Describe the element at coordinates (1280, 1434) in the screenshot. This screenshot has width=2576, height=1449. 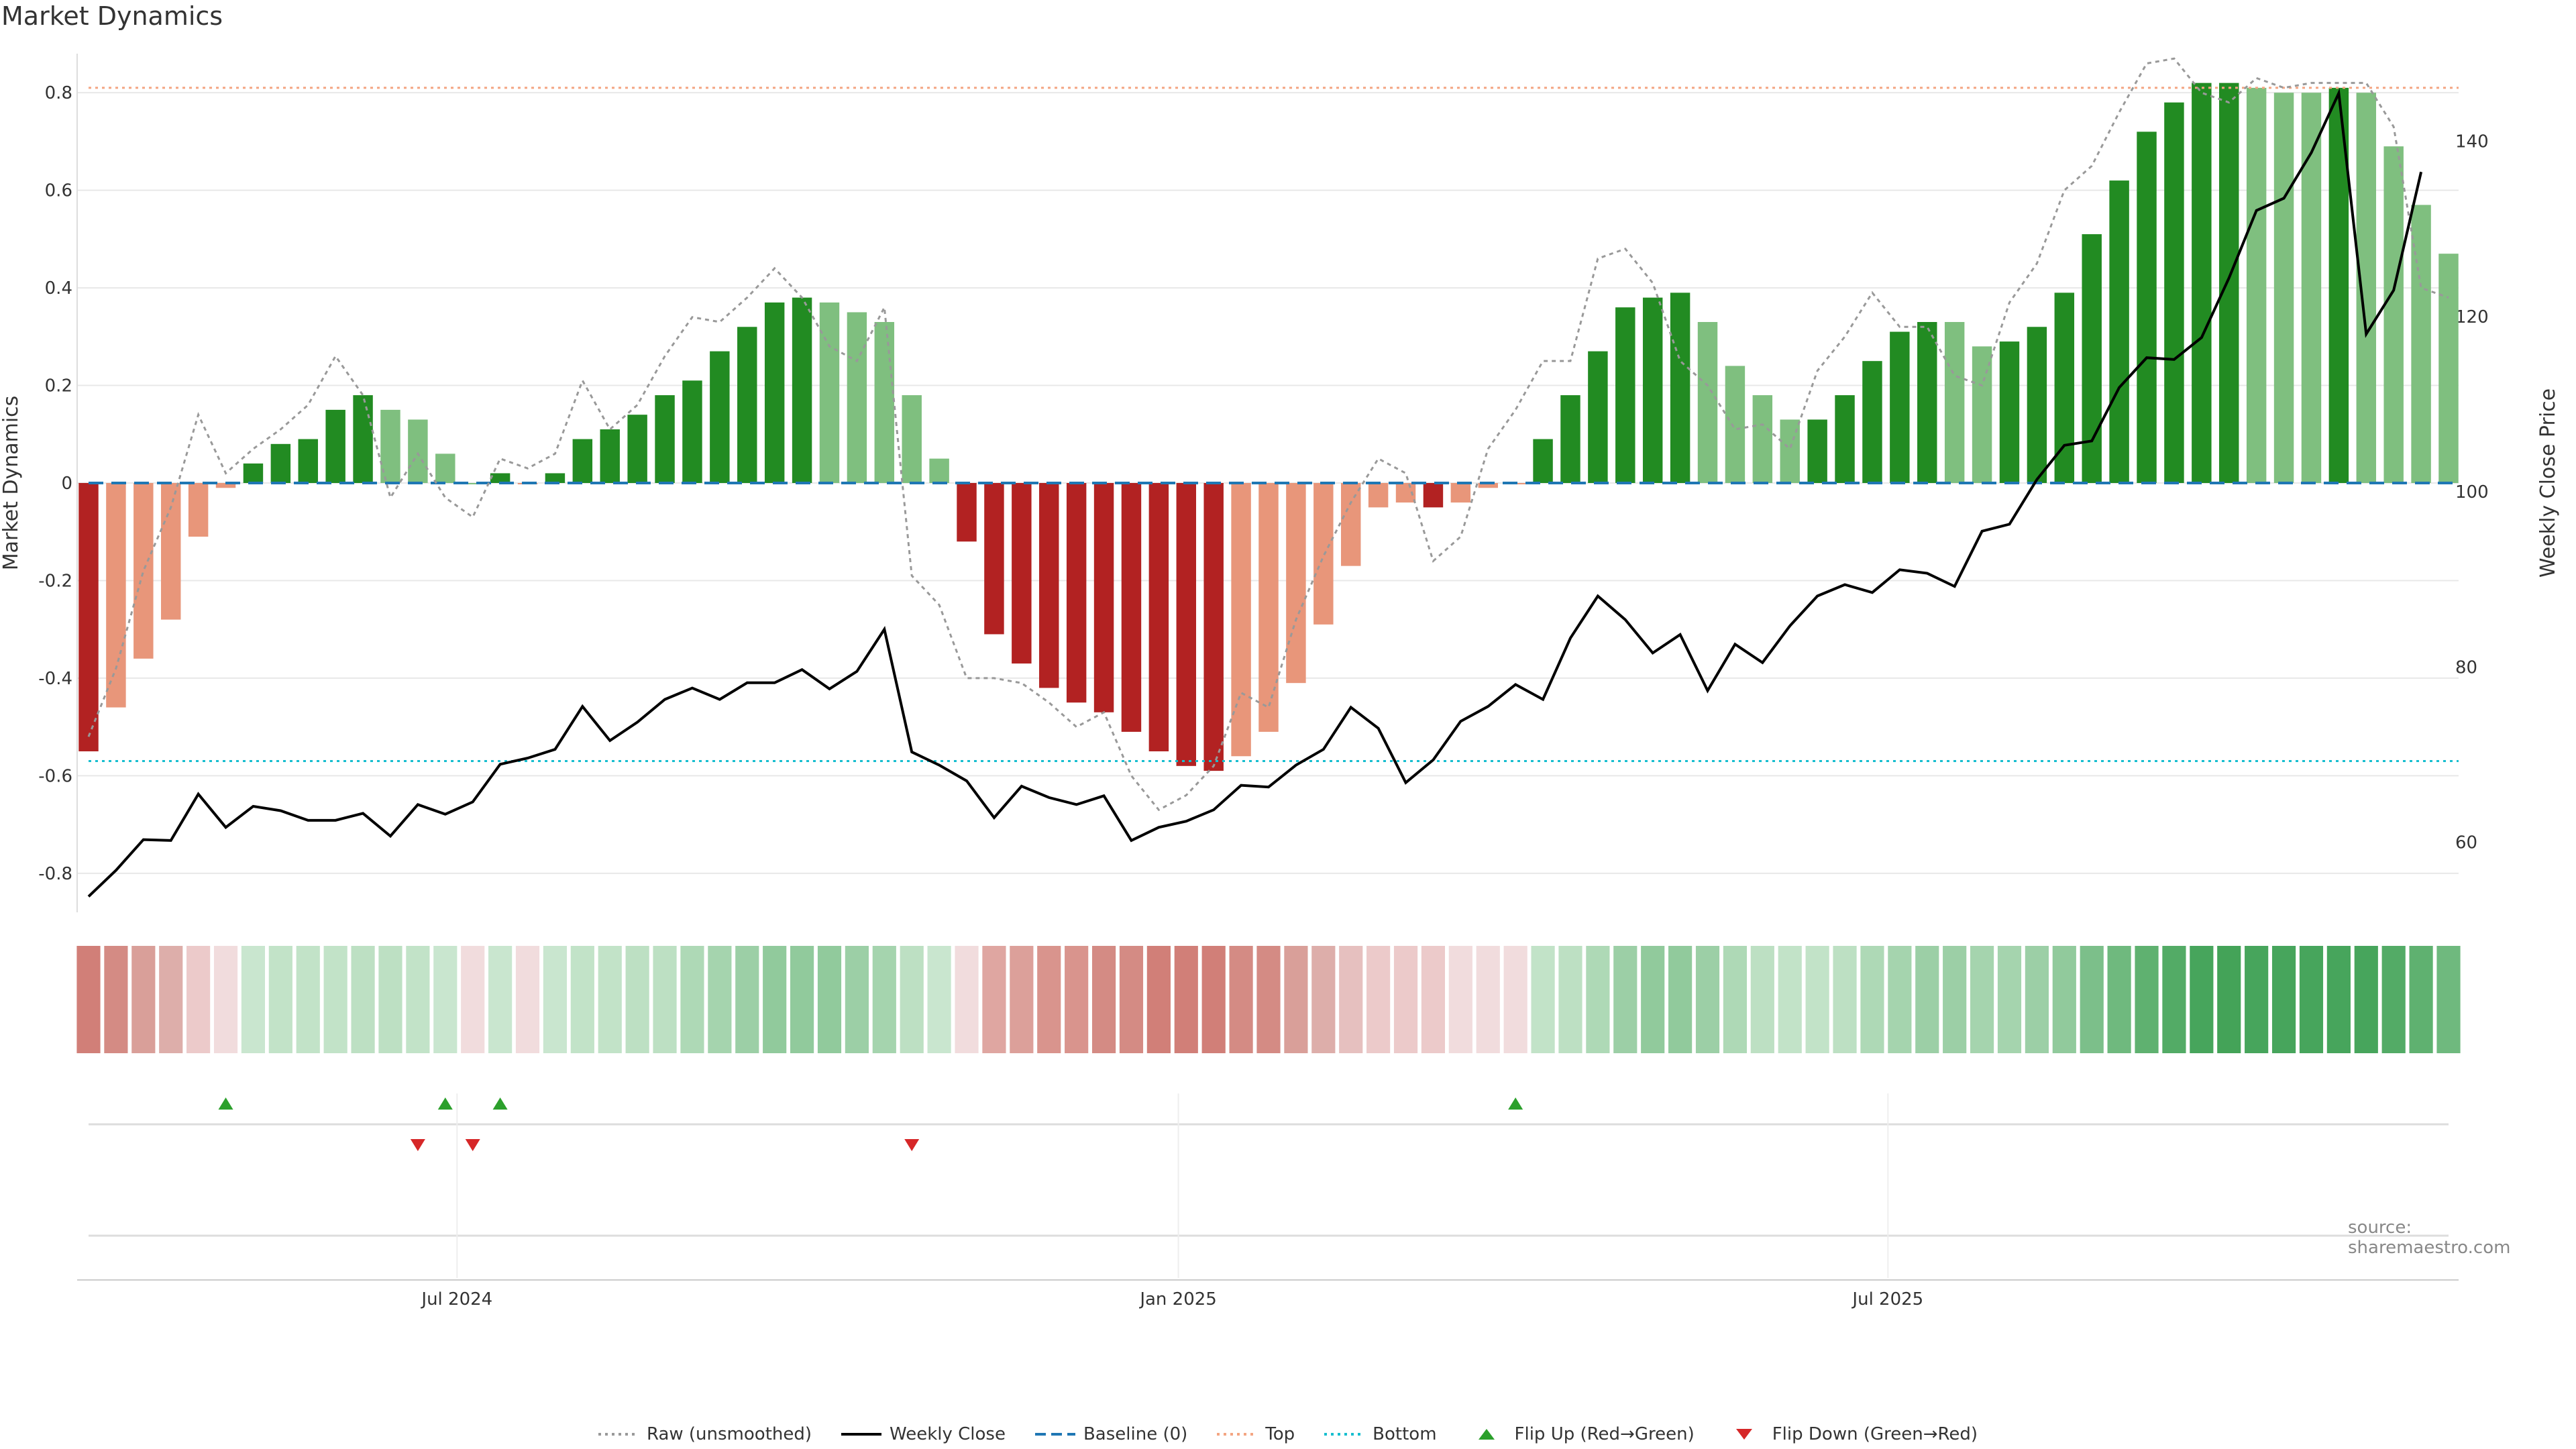
I see `legend-label: Top` at that location.